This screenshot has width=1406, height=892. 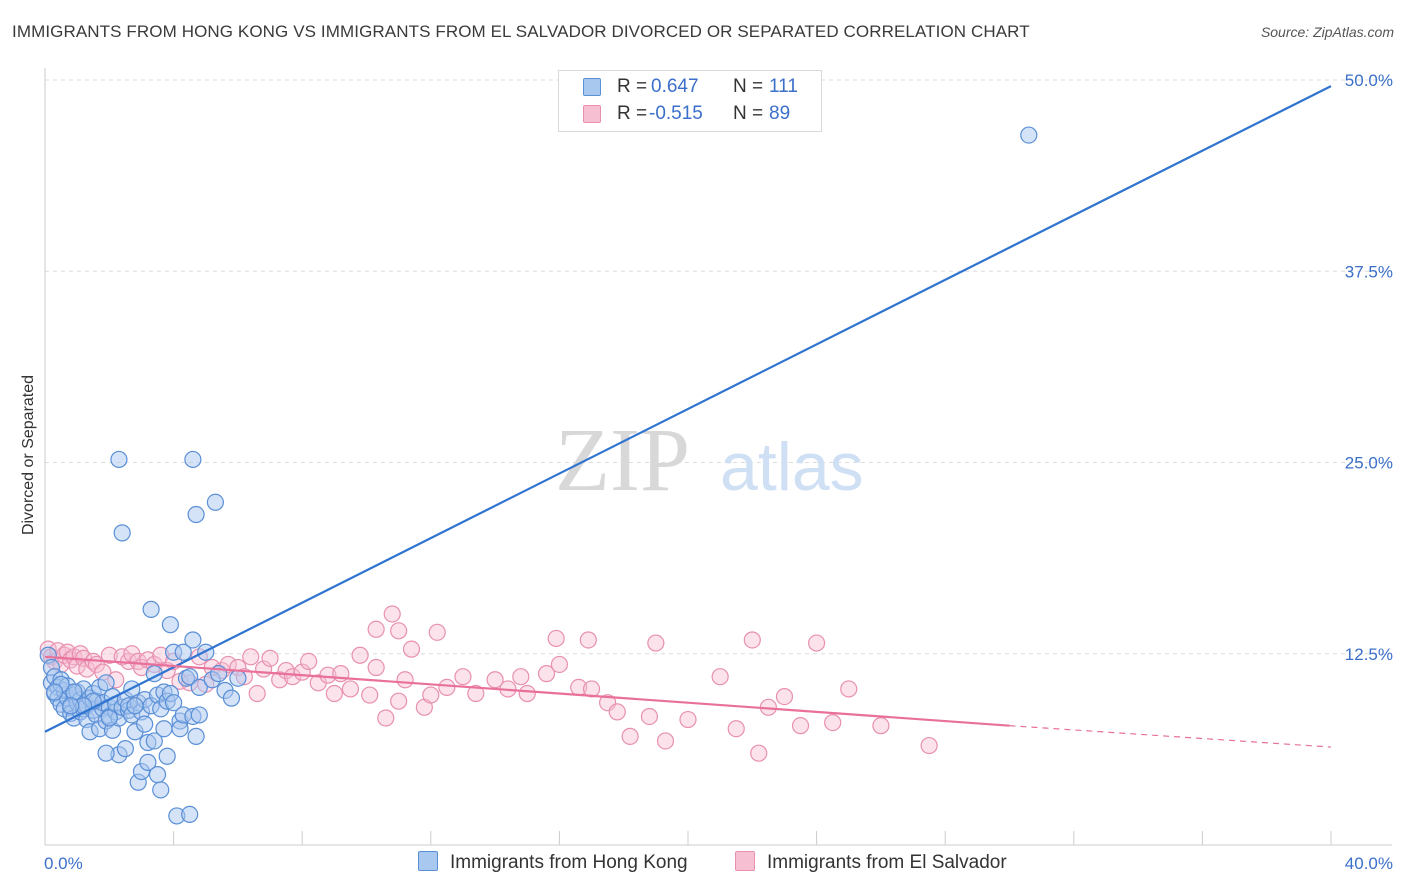 What do you see at coordinates (675, 86) in the screenshot?
I see `legend-r-value: 0.647` at bounding box center [675, 86].